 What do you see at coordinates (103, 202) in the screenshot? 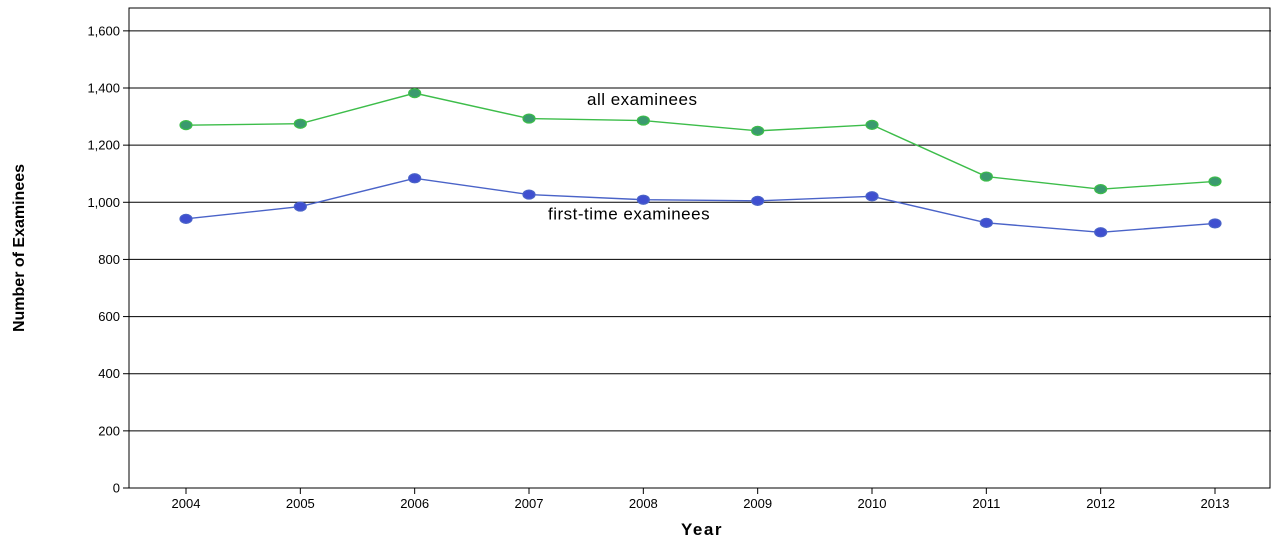
I see `y-tick-label: 1,000` at bounding box center [103, 202].